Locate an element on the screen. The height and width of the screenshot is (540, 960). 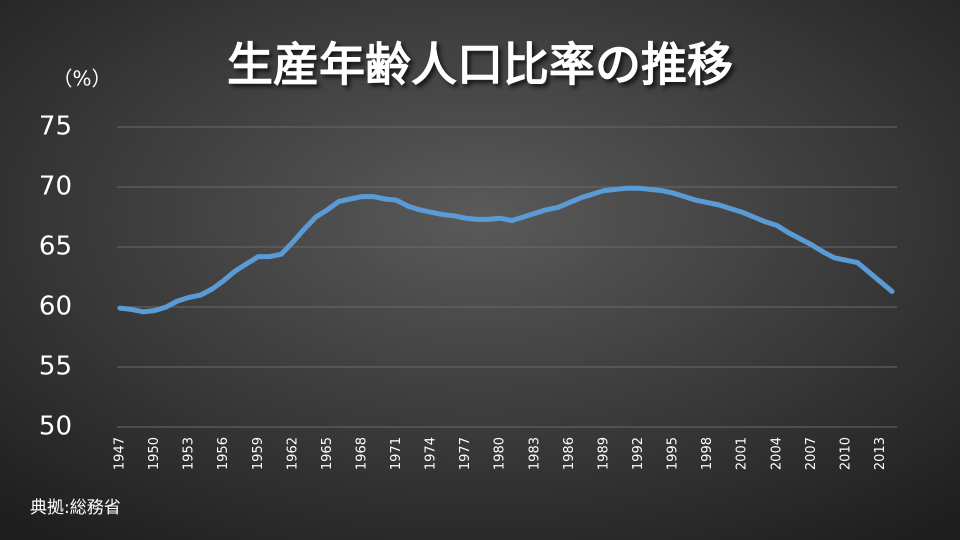
x-tick-label: 2007 is located at coordinates (811, 453).